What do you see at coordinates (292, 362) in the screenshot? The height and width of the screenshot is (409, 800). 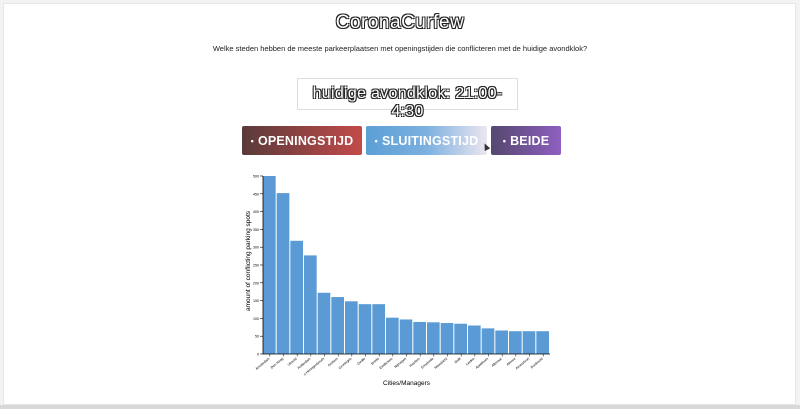 I see `x-tick-label: Utrecht` at bounding box center [292, 362].